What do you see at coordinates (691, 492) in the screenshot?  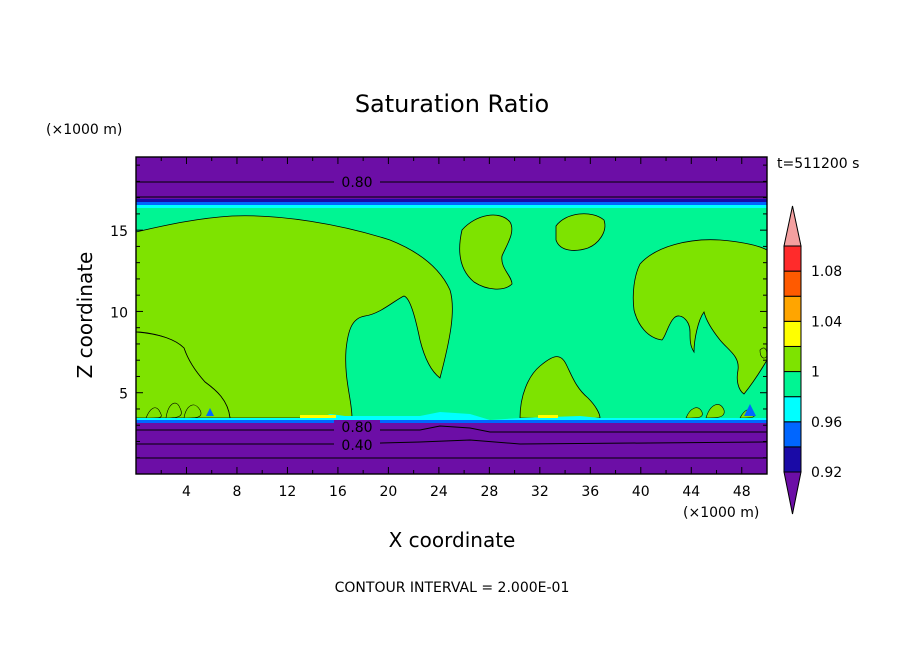 I see `x-tick-label-10: 44` at bounding box center [691, 492].